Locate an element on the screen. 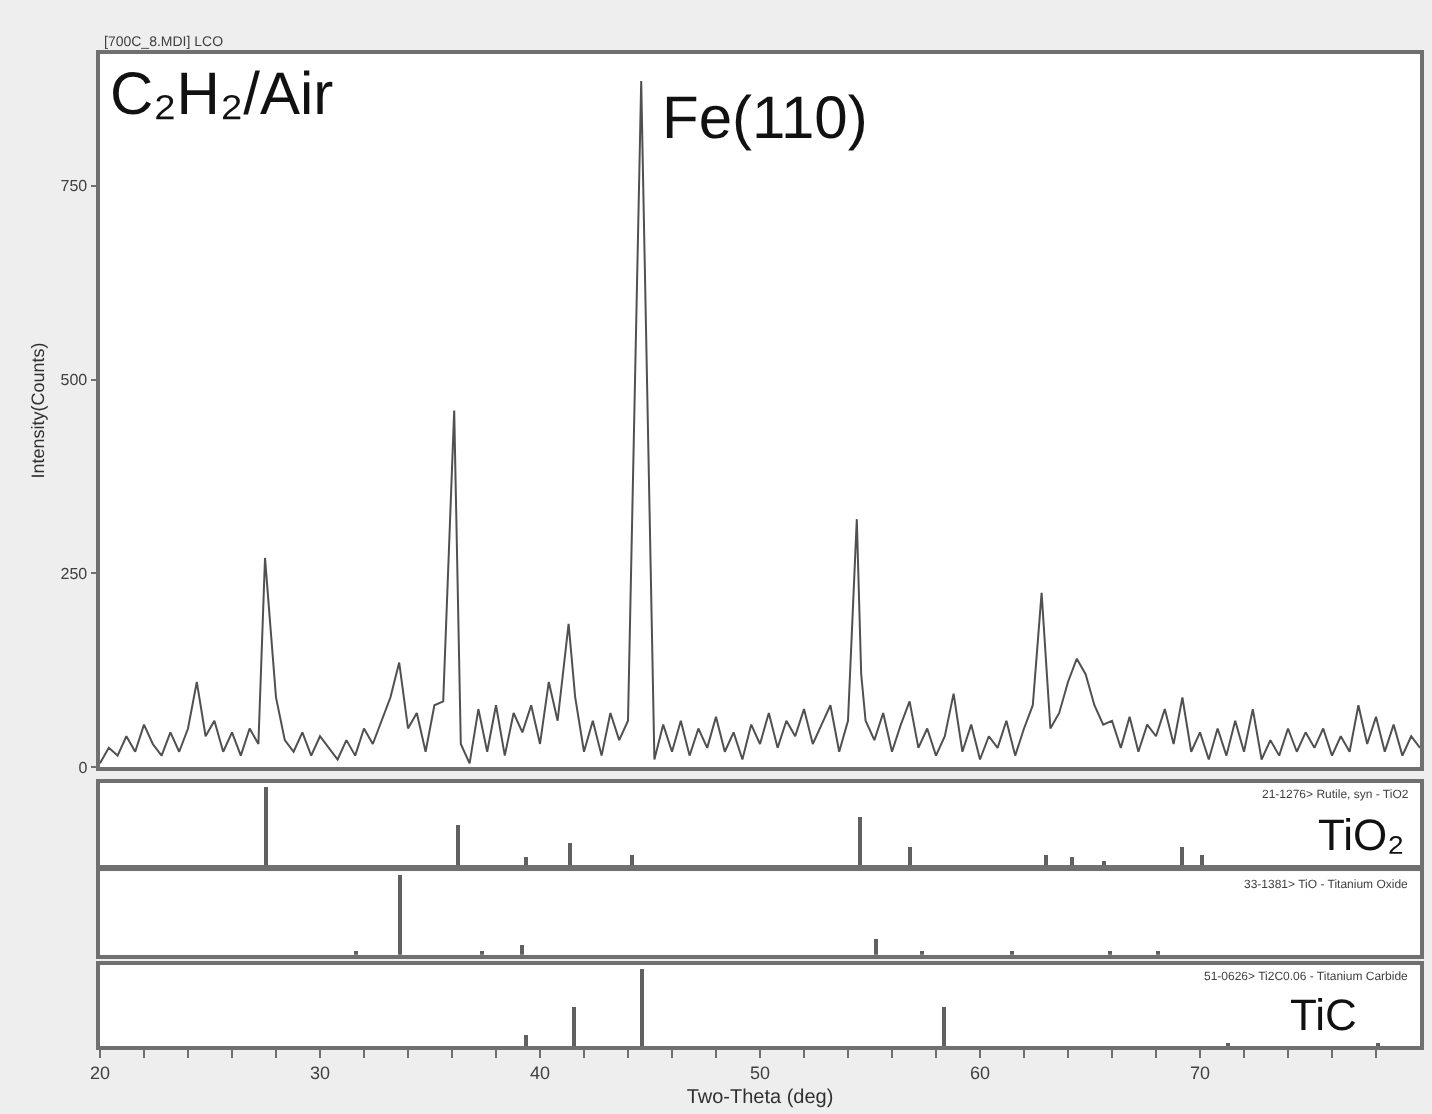 This screenshot has width=1432, height=1114. x-tick-label: 40 is located at coordinates (540, 1073).